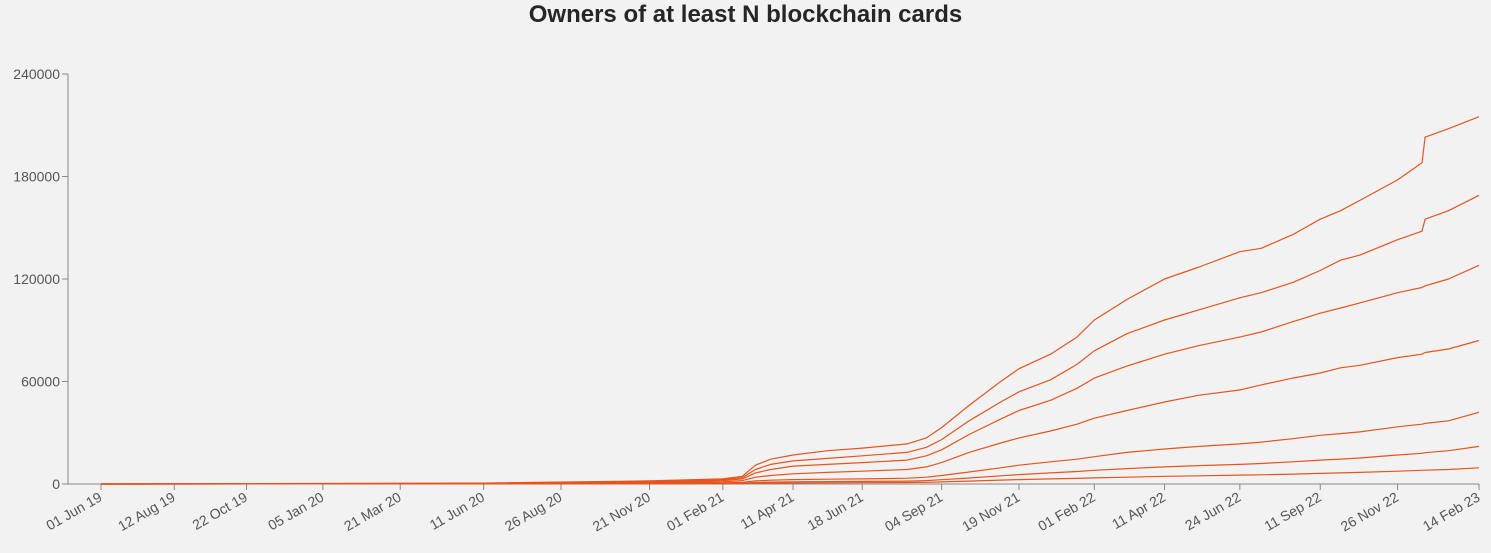  I want to click on x-tick-label: 05 Jan 20, so click(295, 511).